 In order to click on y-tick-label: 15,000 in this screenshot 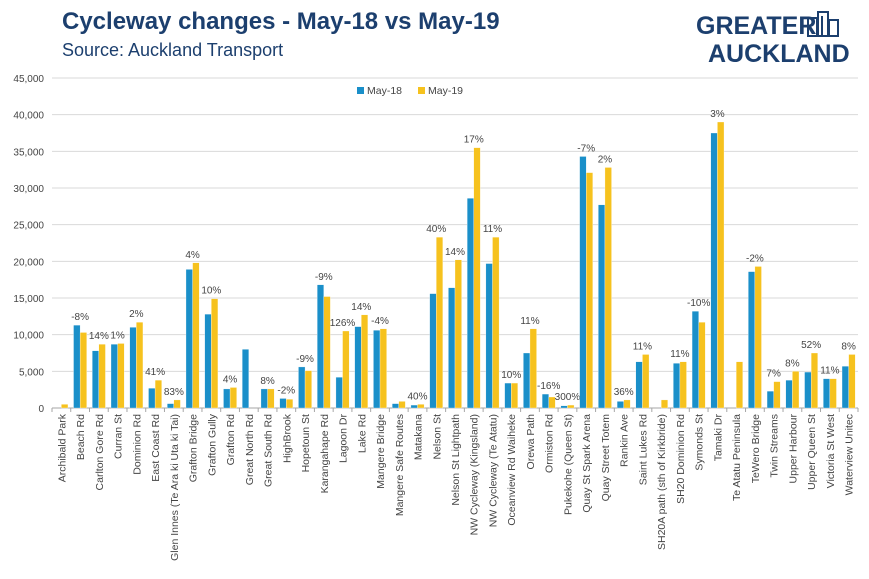, I will do `click(28, 299)`.